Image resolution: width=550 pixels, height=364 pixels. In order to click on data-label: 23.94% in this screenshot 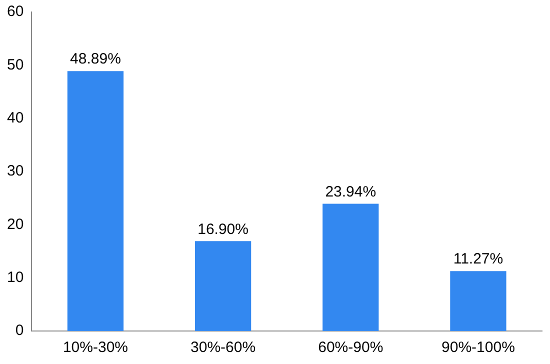, I will do `click(350, 191)`.